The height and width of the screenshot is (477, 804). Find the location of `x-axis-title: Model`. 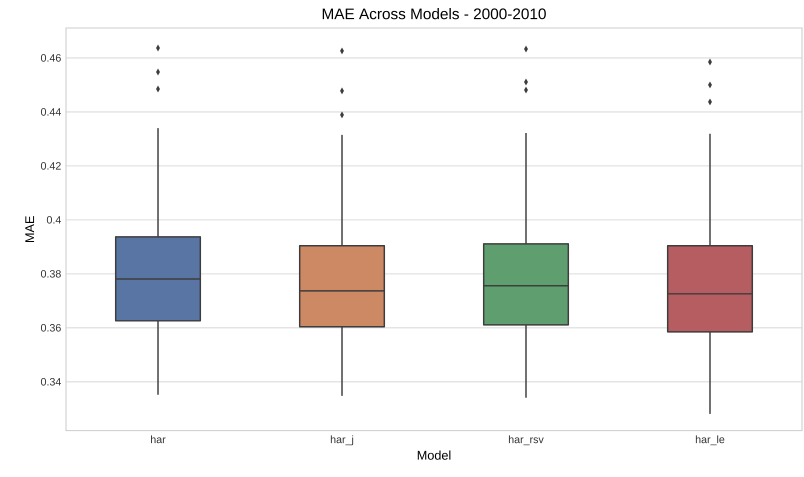

x-axis-title: Model is located at coordinates (434, 455).